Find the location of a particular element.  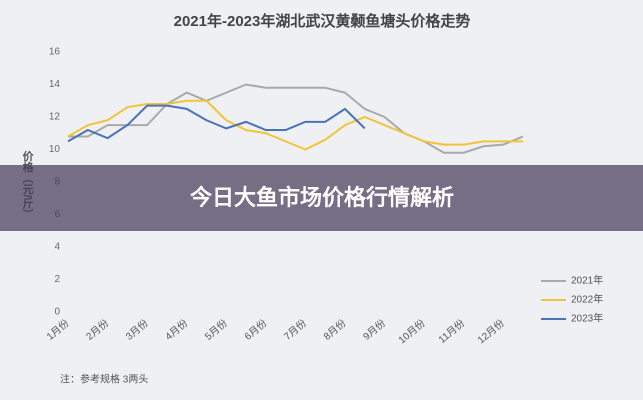

y-tick-label: 12 is located at coordinates (55, 117).